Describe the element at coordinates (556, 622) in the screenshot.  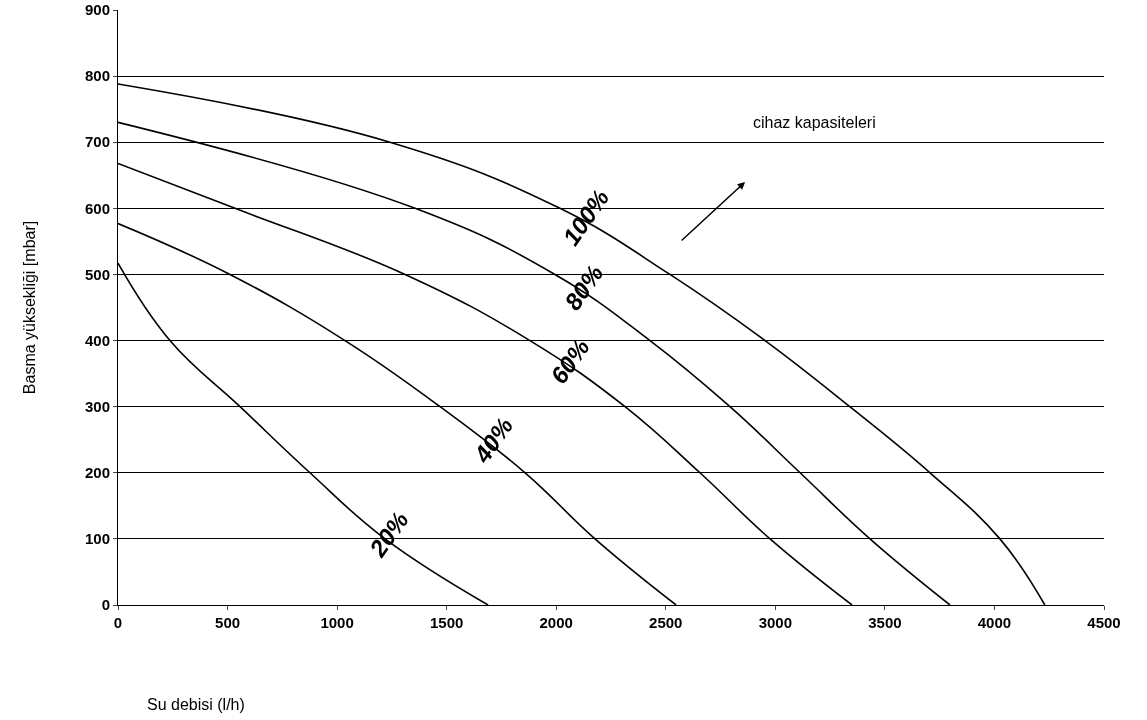
I see `x-tick-label: 2000` at that location.